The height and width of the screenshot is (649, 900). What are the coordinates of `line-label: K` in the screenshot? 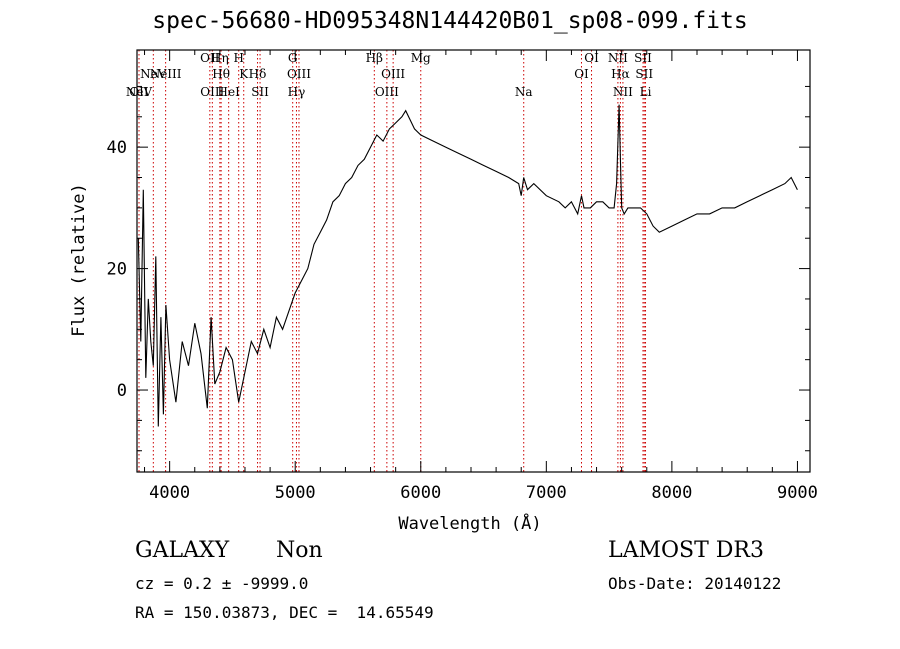 It's located at (244, 74).